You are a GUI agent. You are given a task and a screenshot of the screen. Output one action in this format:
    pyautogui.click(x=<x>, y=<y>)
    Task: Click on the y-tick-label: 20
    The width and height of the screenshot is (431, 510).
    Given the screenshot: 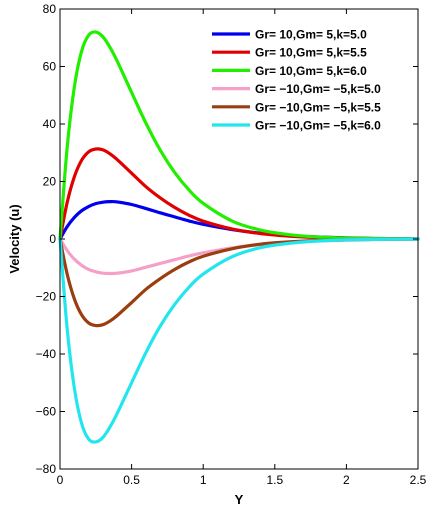 What is the action you would take?
    pyautogui.click(x=50, y=182)
    